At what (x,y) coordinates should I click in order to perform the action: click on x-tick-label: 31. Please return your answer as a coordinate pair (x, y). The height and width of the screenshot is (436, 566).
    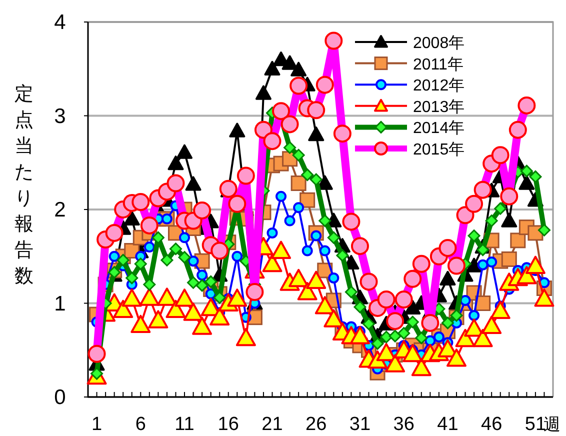
    Looking at the image, I should click on (360, 424).